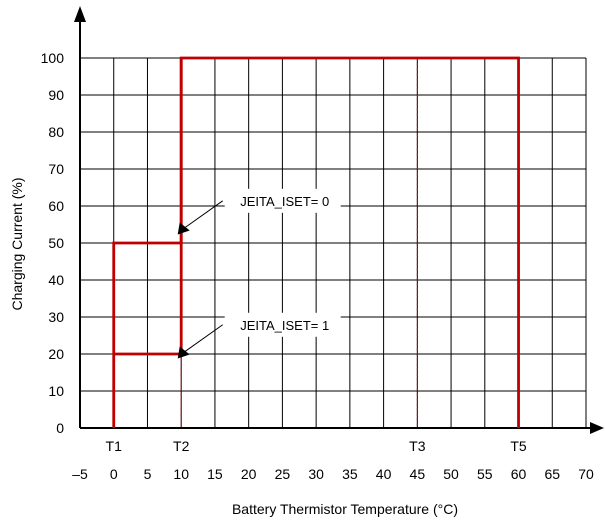 This screenshot has height=530, width=605. Describe the element at coordinates (114, 446) in the screenshot. I see `marker-label-t1: T1` at that location.